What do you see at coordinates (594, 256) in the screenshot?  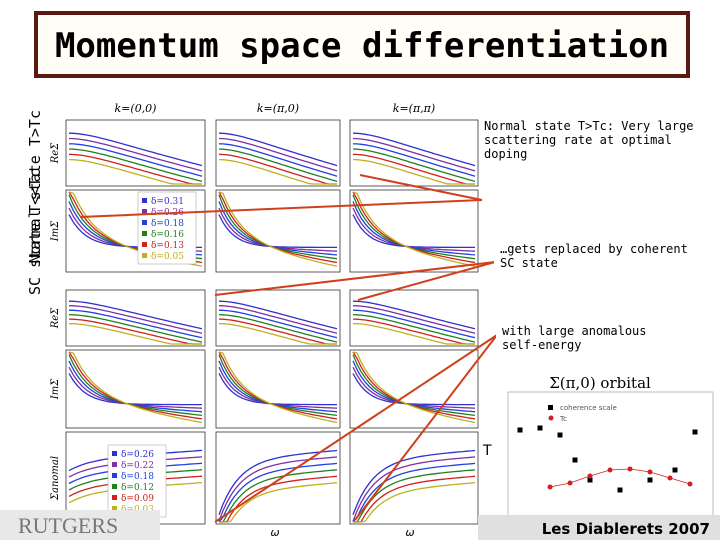 I see `annotation: …gets replaced by coherent SC state` at bounding box center [594, 256].